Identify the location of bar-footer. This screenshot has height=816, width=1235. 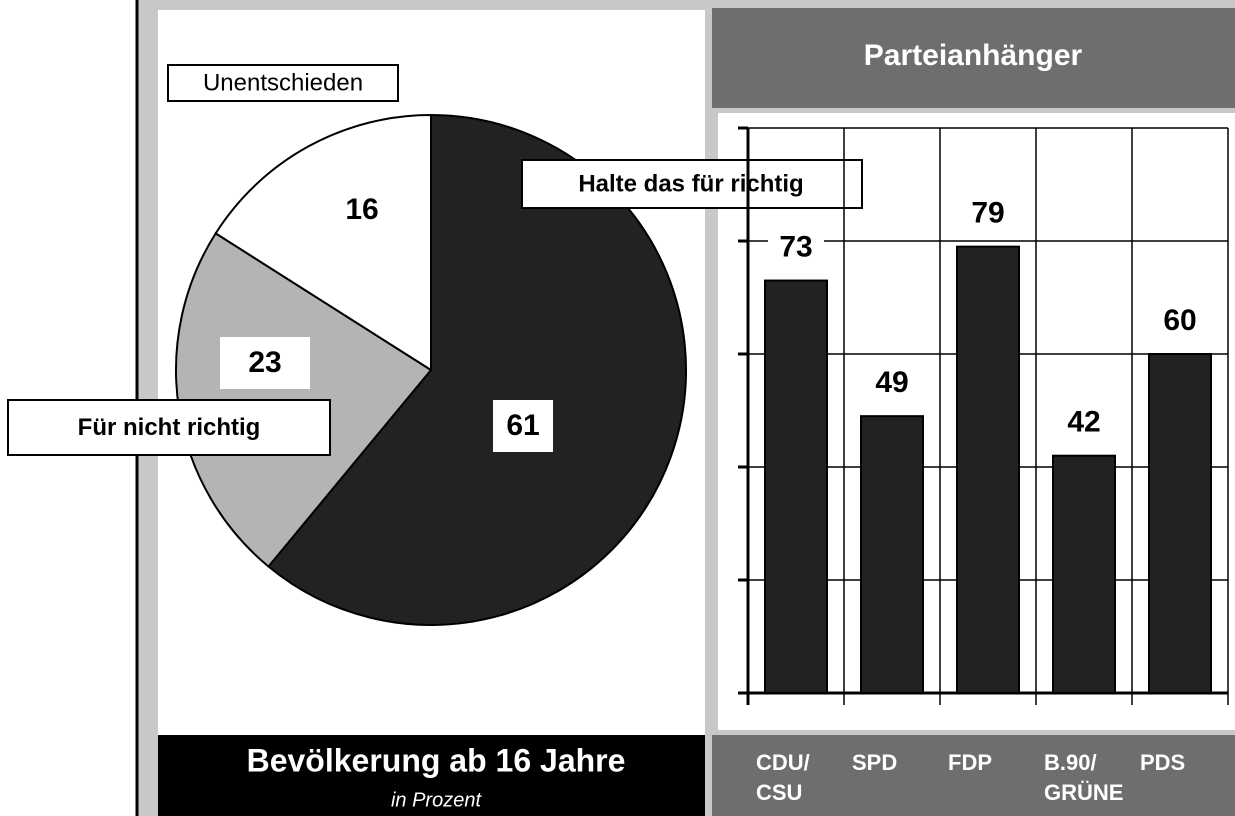
(973, 775).